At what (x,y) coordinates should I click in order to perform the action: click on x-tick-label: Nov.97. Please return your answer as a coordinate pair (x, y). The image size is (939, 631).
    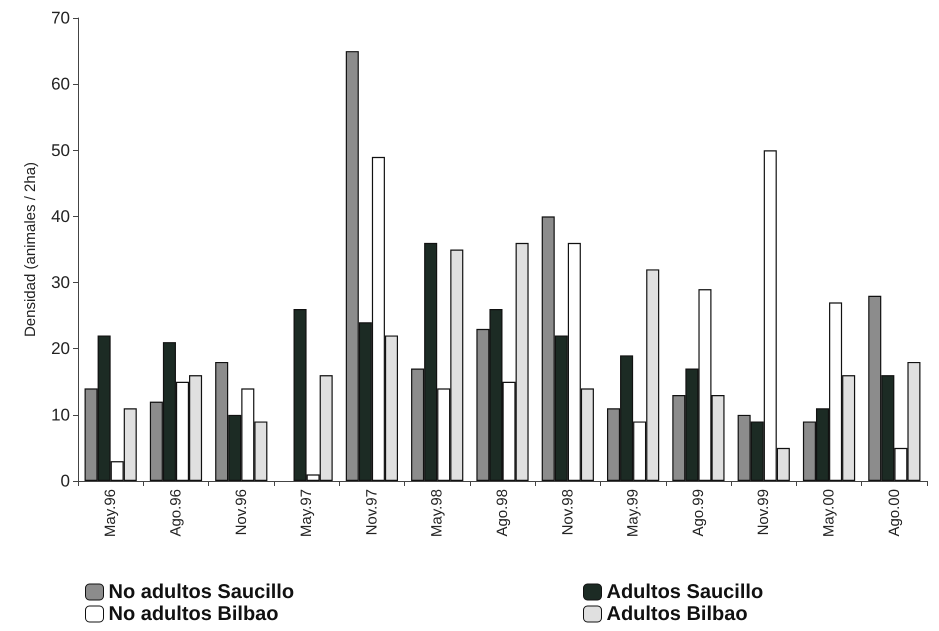
    Looking at the image, I should click on (371, 512).